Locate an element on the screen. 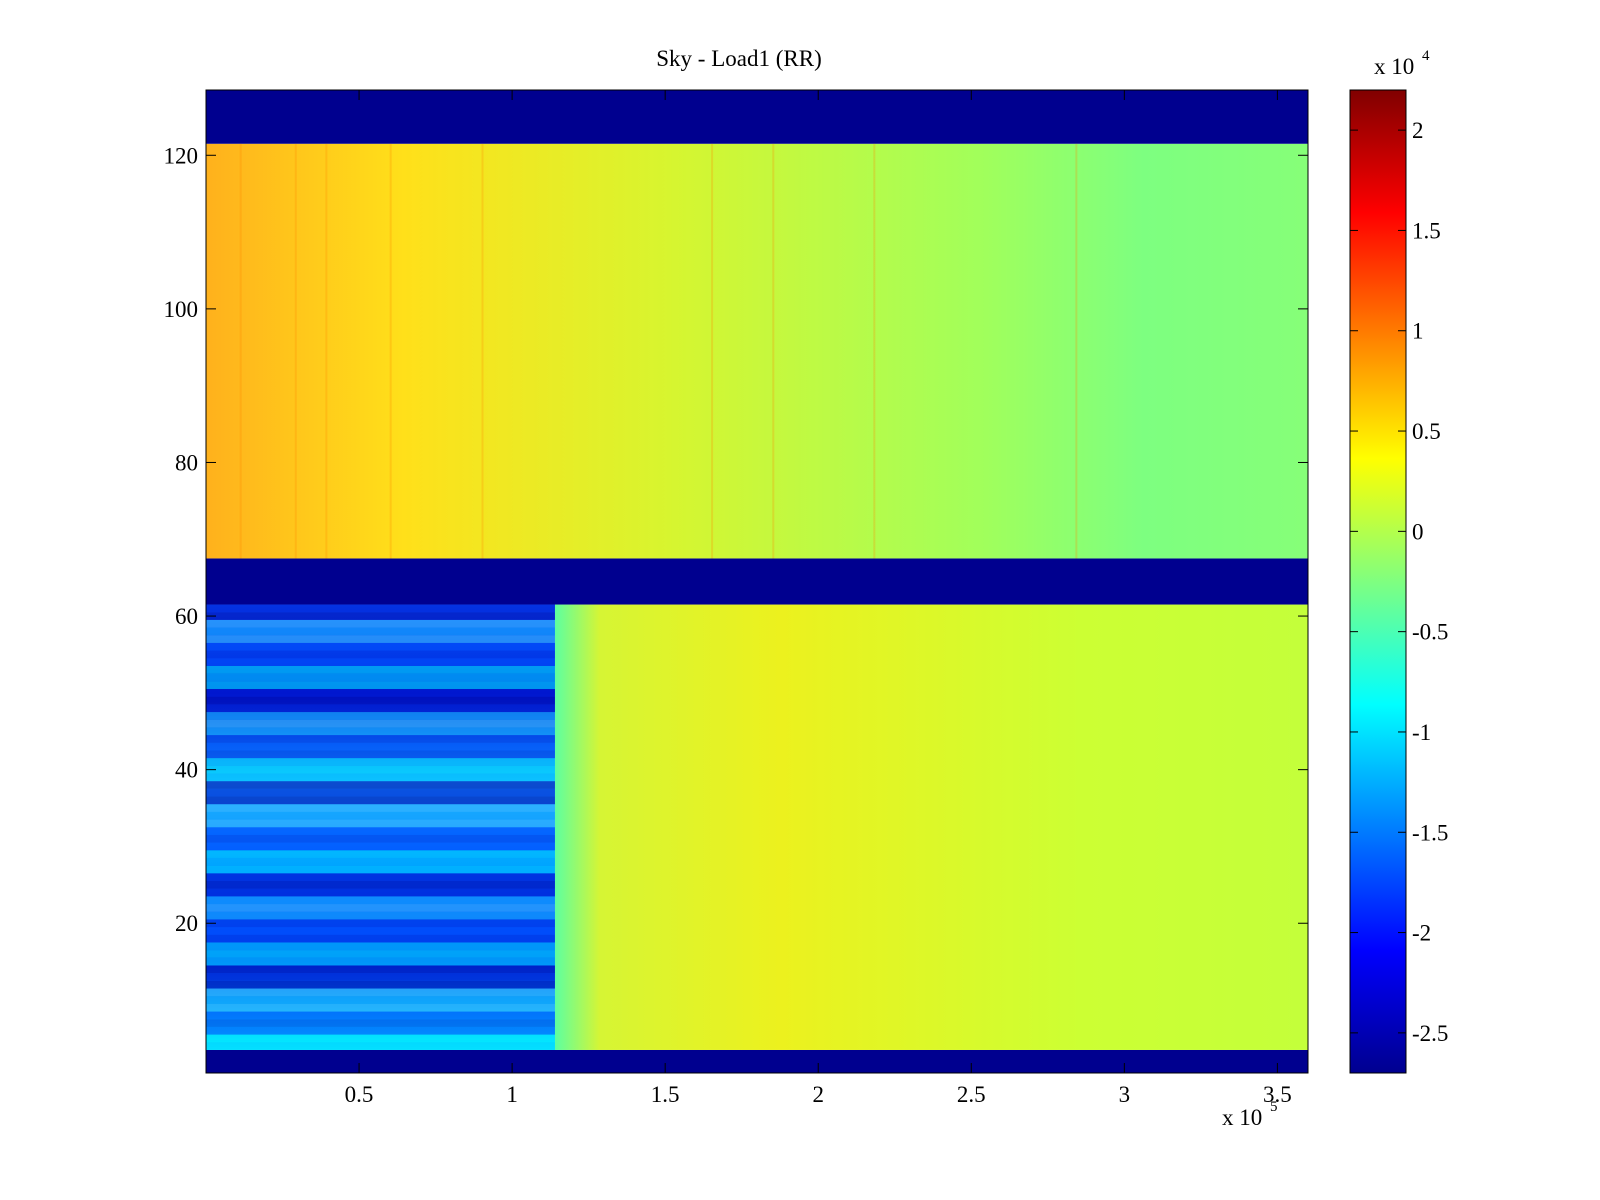  heatmap-region-top-flag-band is located at coordinates (757, 117).